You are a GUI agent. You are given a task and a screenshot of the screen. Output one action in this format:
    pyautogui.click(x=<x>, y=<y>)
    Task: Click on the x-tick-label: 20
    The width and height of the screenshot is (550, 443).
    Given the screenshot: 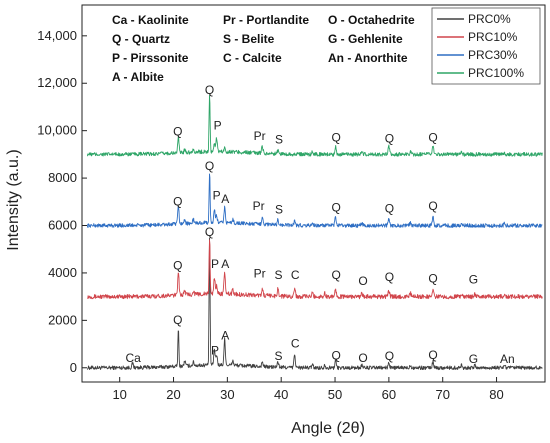 What is the action you would take?
    pyautogui.click(x=173, y=394)
    